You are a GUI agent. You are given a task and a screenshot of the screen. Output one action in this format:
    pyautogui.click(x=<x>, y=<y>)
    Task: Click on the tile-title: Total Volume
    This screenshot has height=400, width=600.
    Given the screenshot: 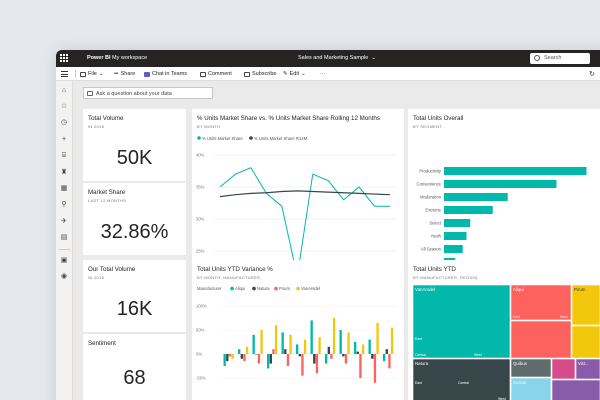 What is the action you would take?
    pyautogui.click(x=106, y=118)
    